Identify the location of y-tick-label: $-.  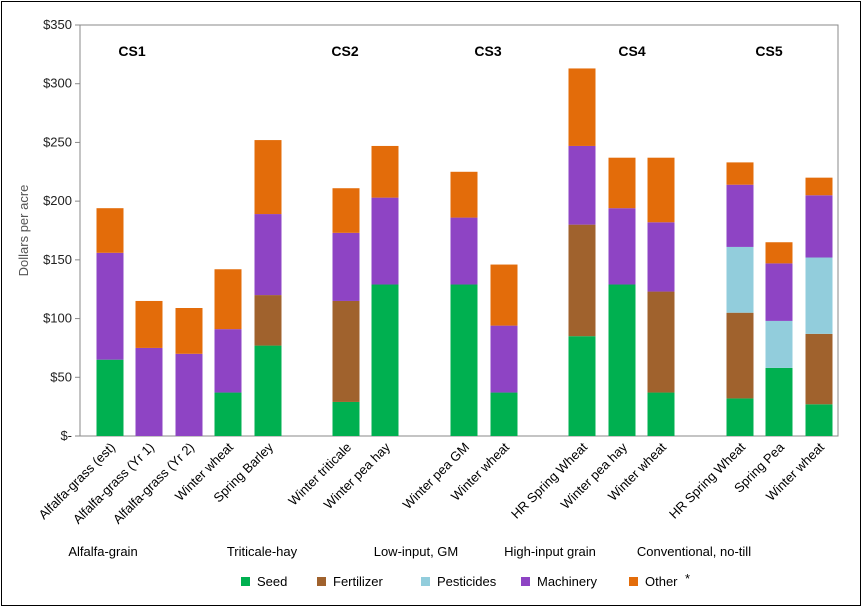
(66, 435).